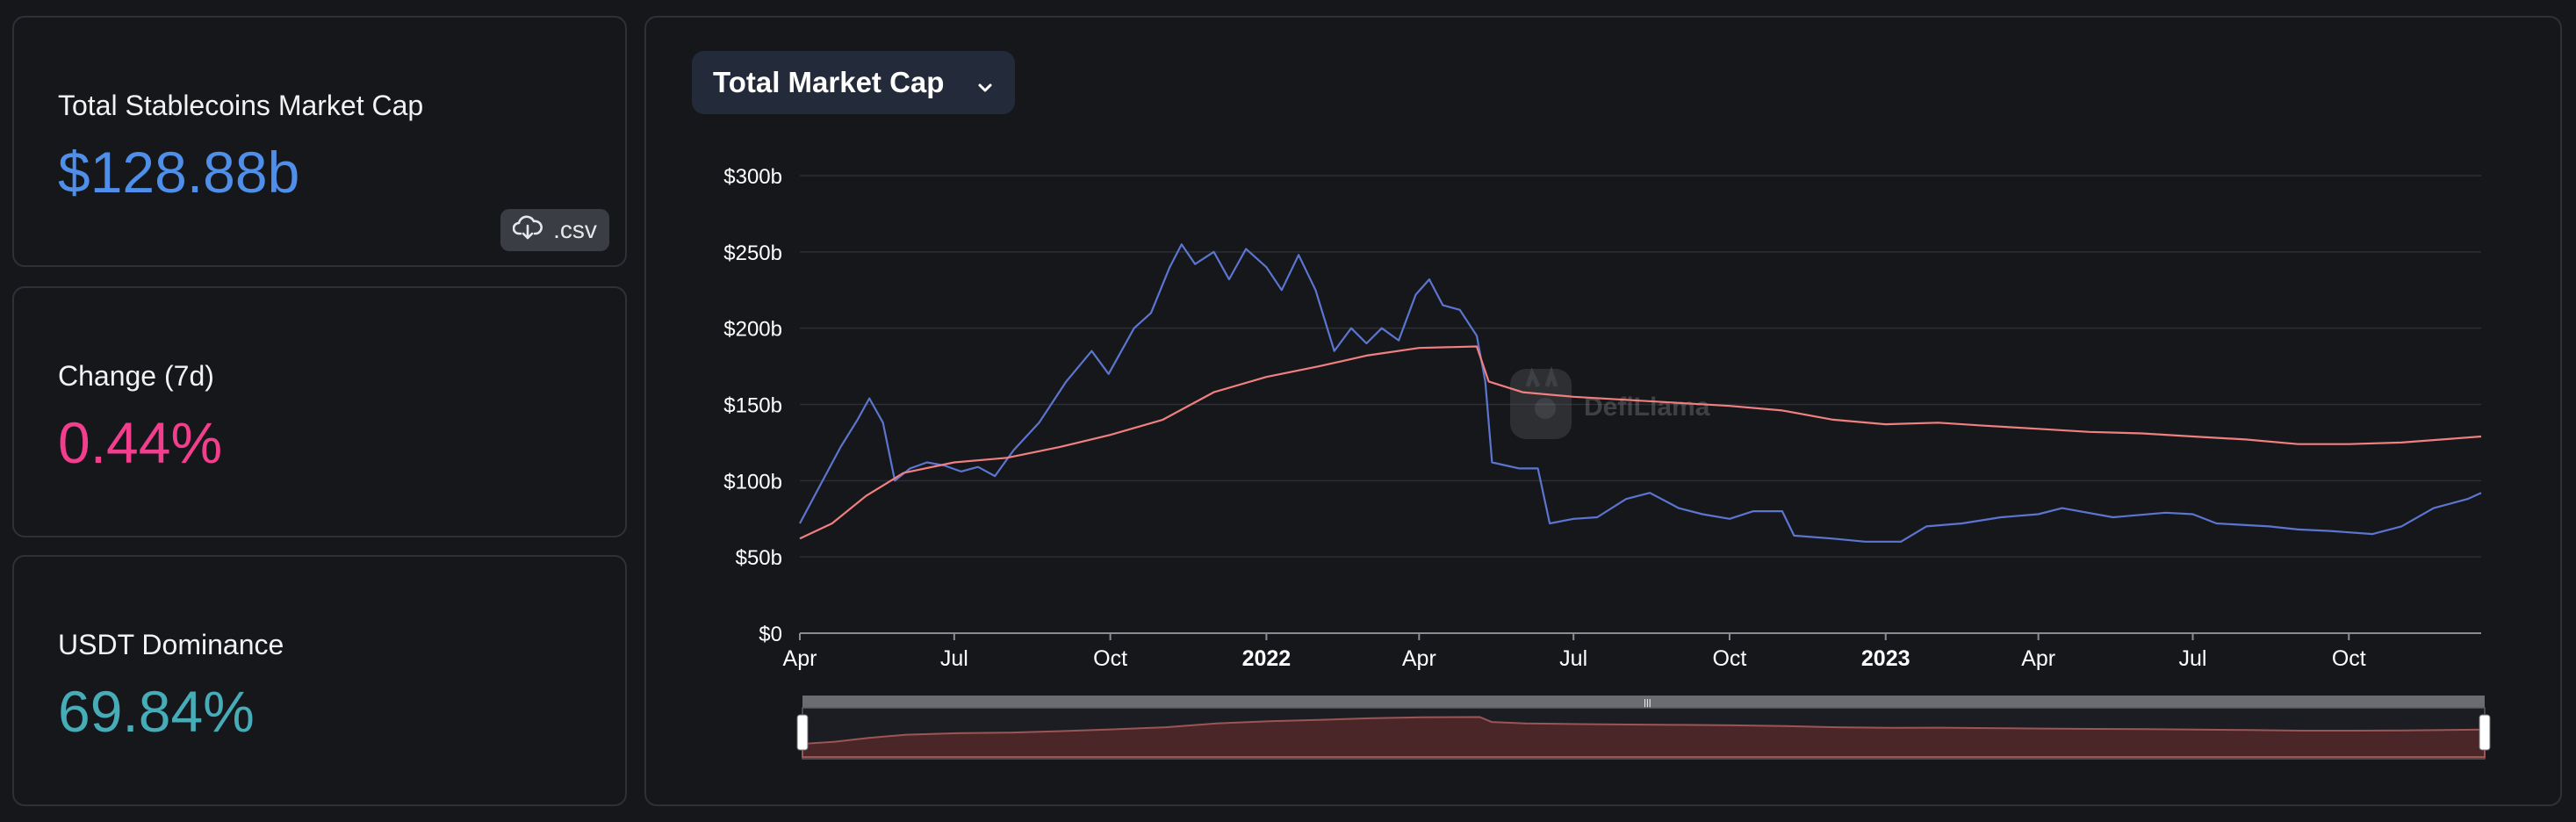  What do you see at coordinates (179, 172) in the screenshot?
I see `stat-value: $128.88b` at bounding box center [179, 172].